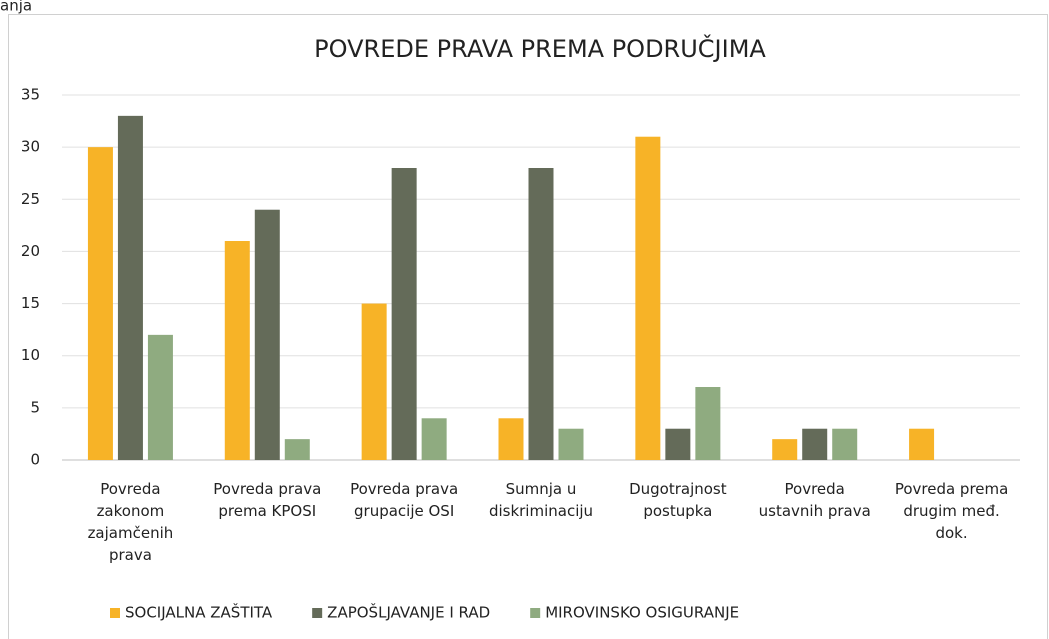 The image size is (1049, 639). Describe the element at coordinates (30, 355) in the screenshot. I see `y-tick-label: 10` at that location.